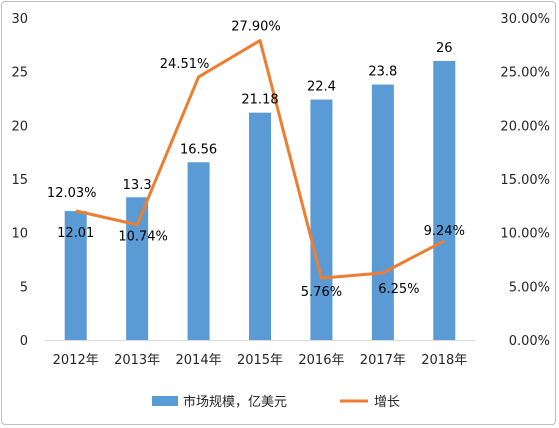 The height and width of the screenshot is (428, 559). I want to click on line-data-label: 12.03%, so click(72, 193).